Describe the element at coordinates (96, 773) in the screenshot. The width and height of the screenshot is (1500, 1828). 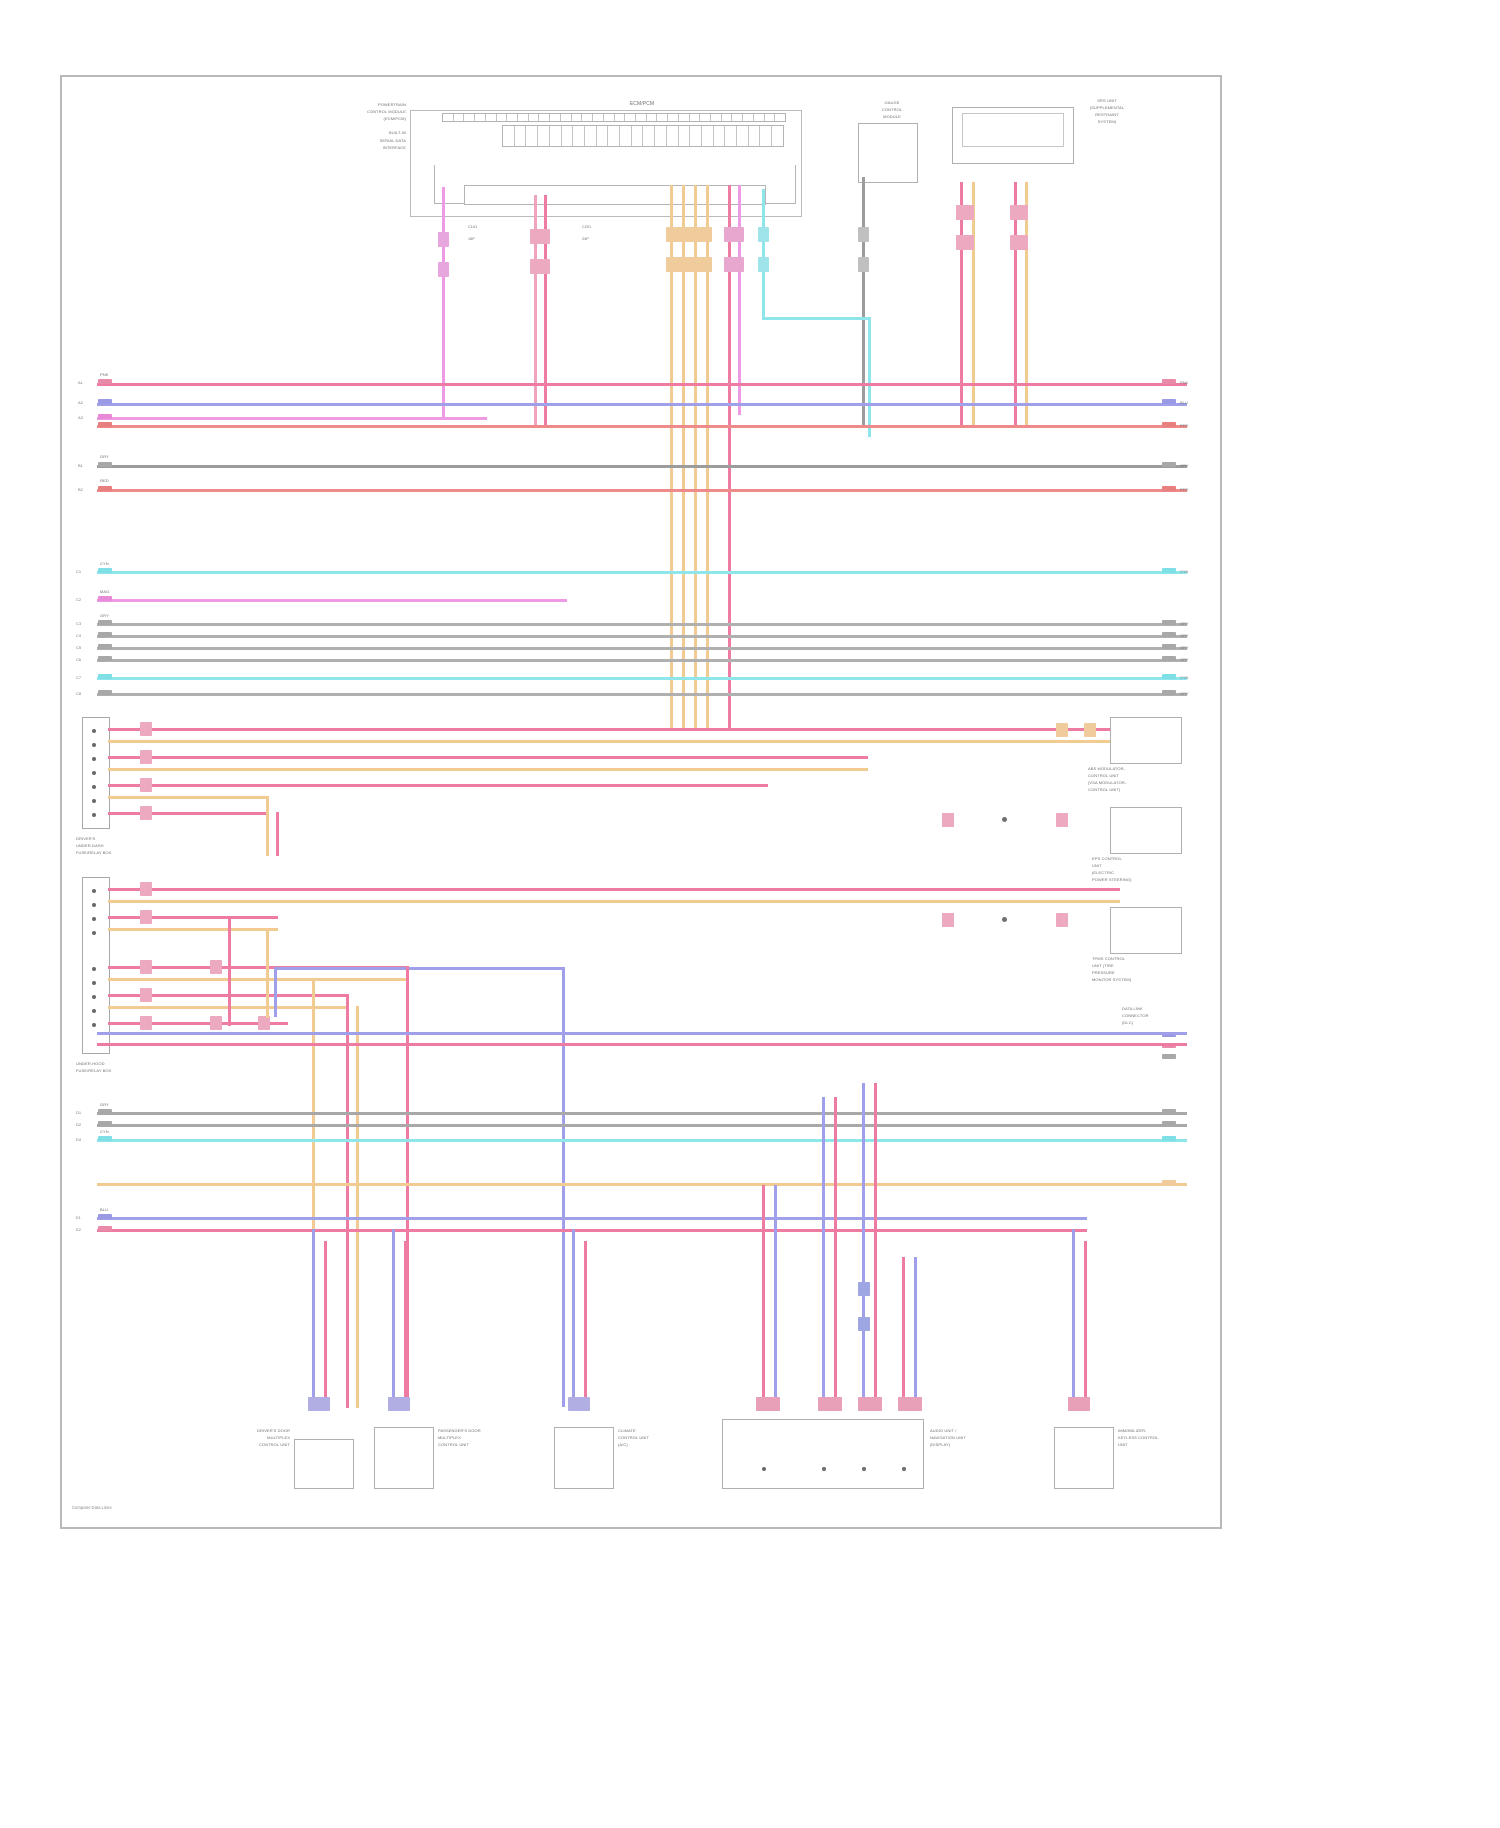
I see `connector-block-upper` at that location.